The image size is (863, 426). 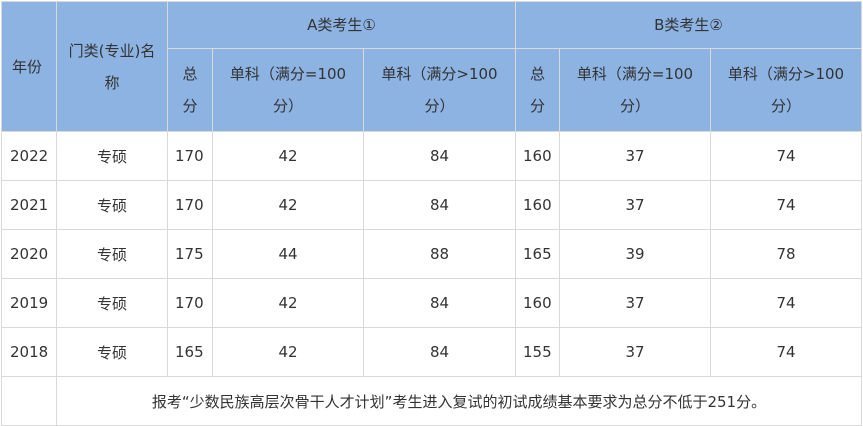 I want to click on header-a-single-eq100: 单科（满分=100分）, so click(x=288, y=90).